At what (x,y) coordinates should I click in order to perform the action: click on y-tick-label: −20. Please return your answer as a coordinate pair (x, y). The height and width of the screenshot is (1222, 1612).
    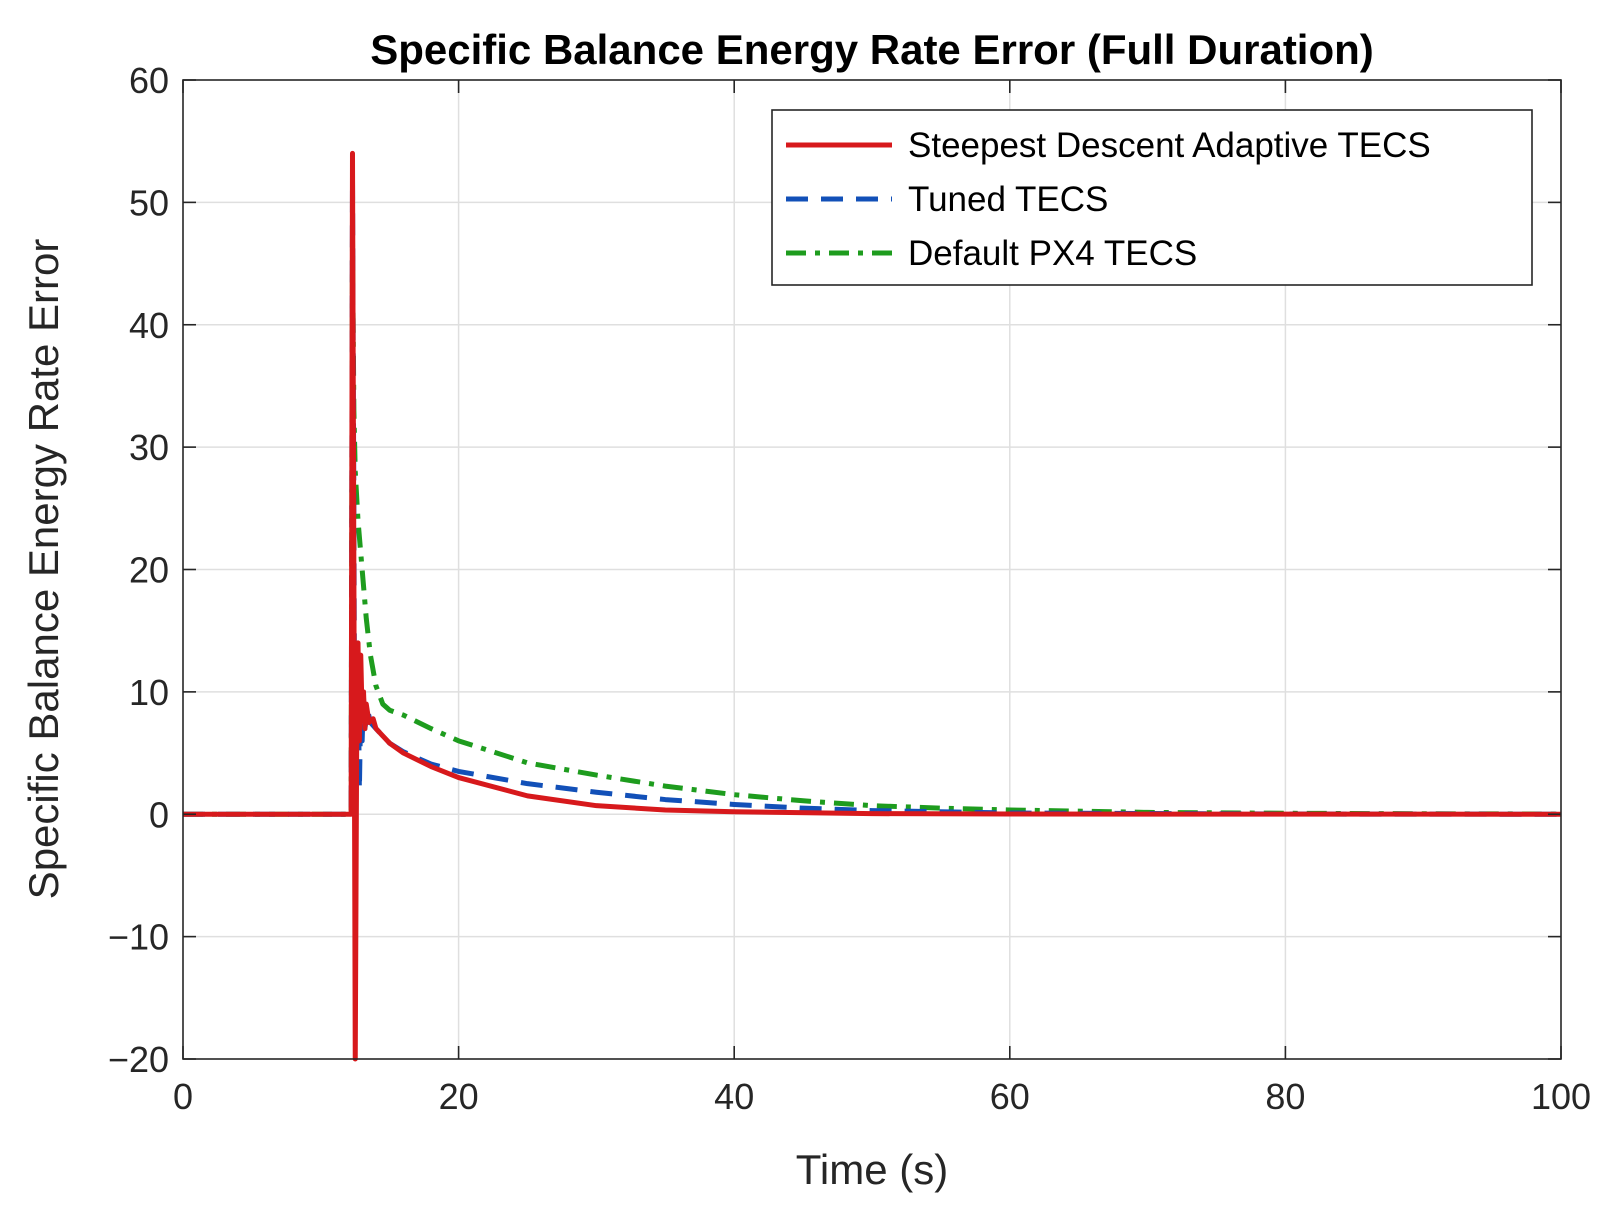
    Looking at the image, I should click on (138, 1059).